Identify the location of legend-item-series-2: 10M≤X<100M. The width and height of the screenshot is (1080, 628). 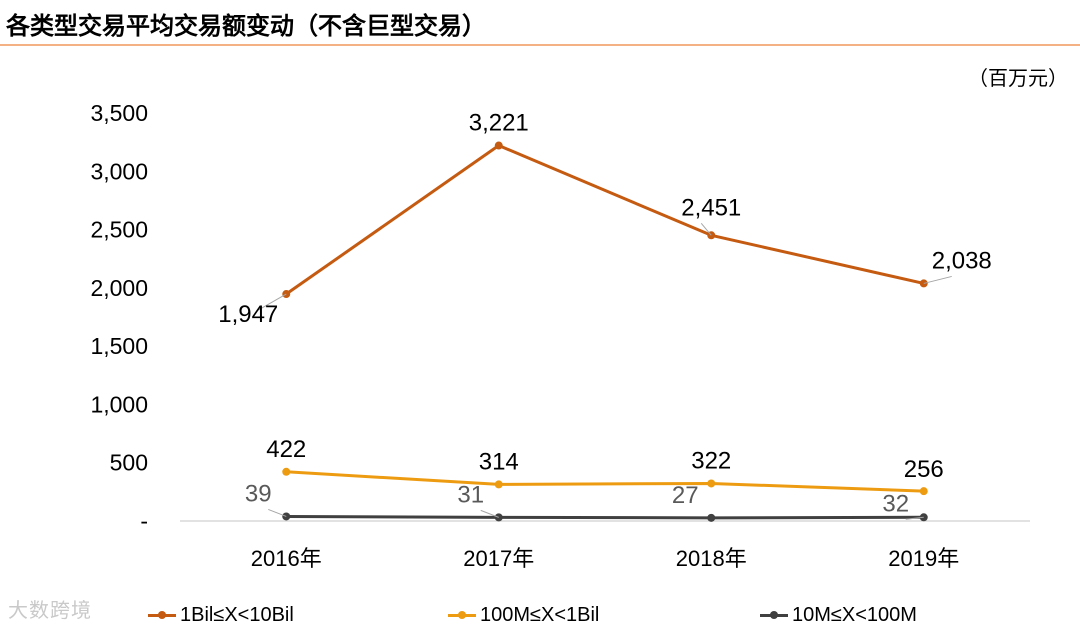
(838, 615).